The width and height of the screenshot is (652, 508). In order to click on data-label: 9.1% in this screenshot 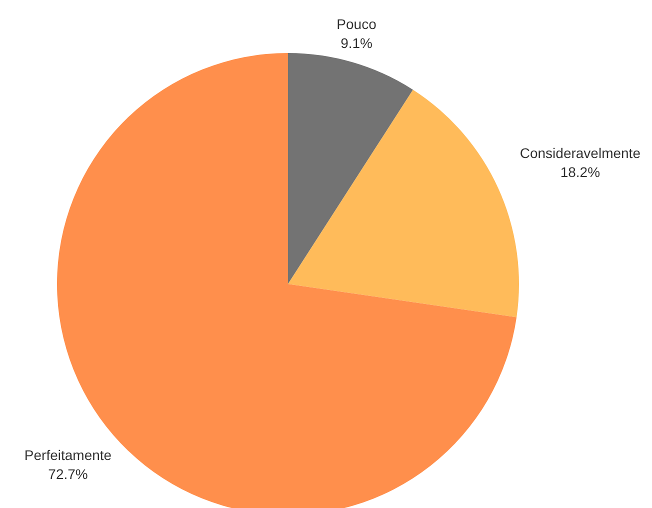, I will do `click(356, 42)`.